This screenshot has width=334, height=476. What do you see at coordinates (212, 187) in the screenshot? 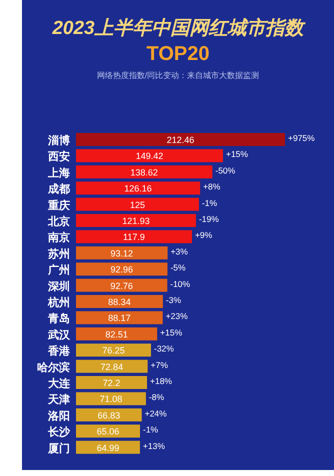
I see `annotation: +8%` at bounding box center [212, 187].